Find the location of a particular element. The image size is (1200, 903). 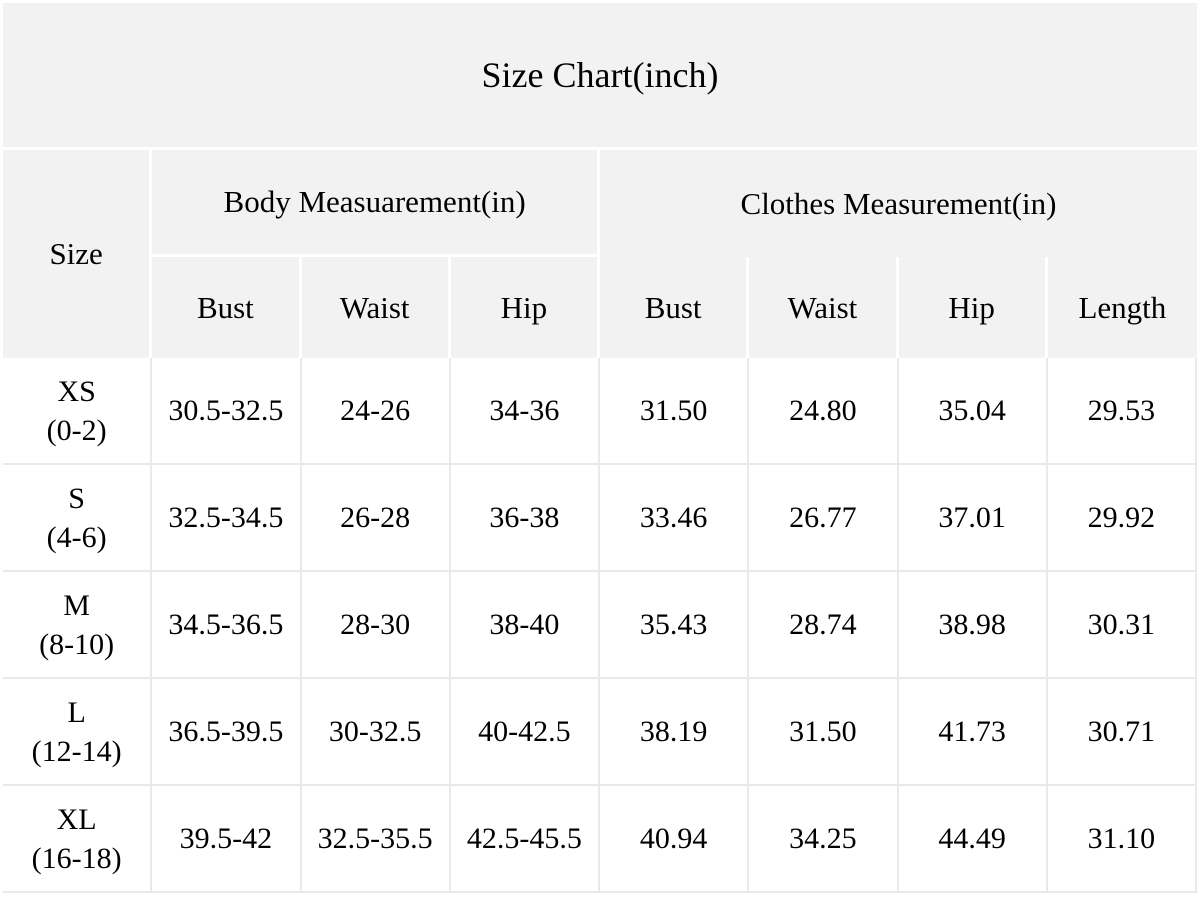

measurement-cell: 36.5-39.5 is located at coordinates (227, 732).